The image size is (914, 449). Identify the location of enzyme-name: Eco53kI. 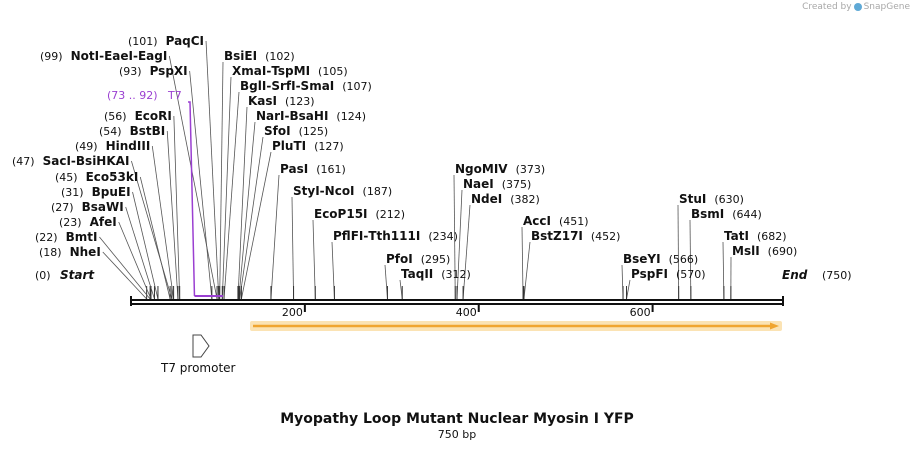
(112, 177).